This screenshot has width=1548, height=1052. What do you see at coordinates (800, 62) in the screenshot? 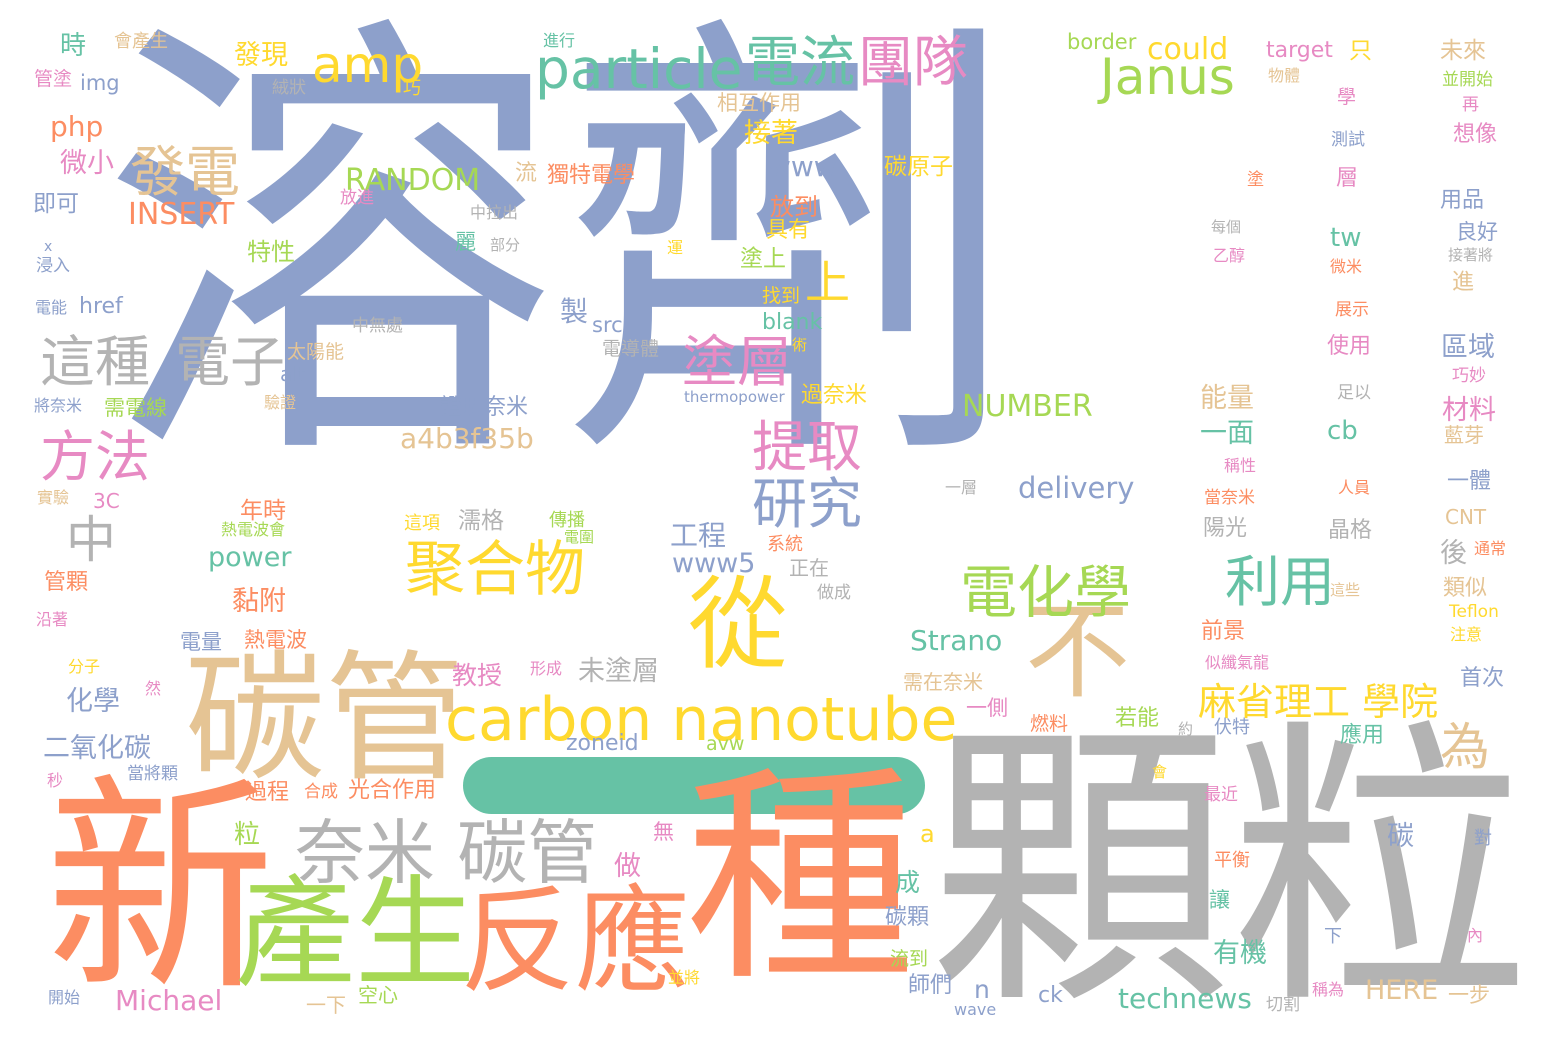
I see `word-13: 電流` at bounding box center [800, 62].